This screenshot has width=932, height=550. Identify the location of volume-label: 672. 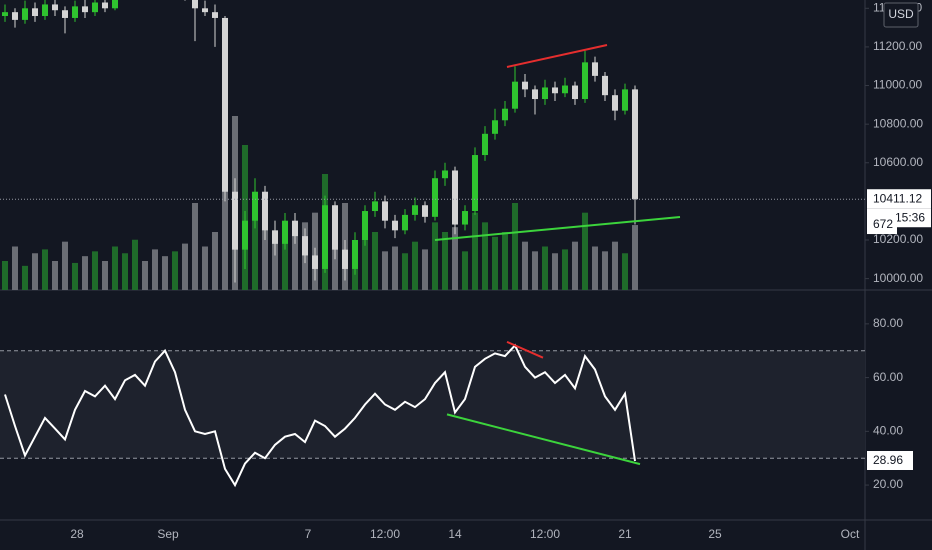
(883, 224).